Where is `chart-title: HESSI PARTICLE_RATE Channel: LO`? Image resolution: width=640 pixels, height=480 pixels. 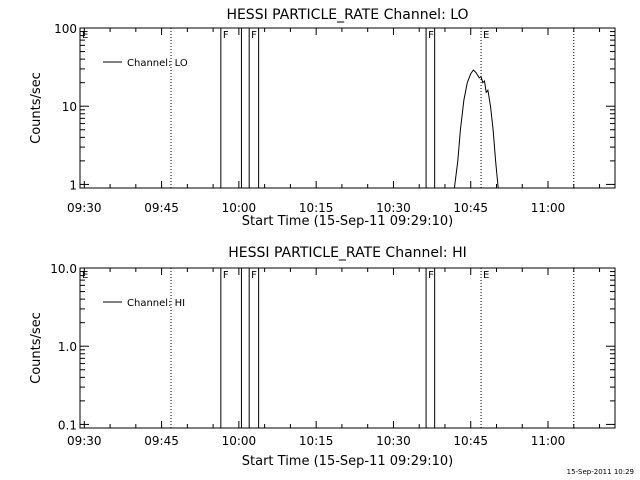
chart-title: HESSI PARTICLE_RATE Channel: LO is located at coordinates (347, 15).